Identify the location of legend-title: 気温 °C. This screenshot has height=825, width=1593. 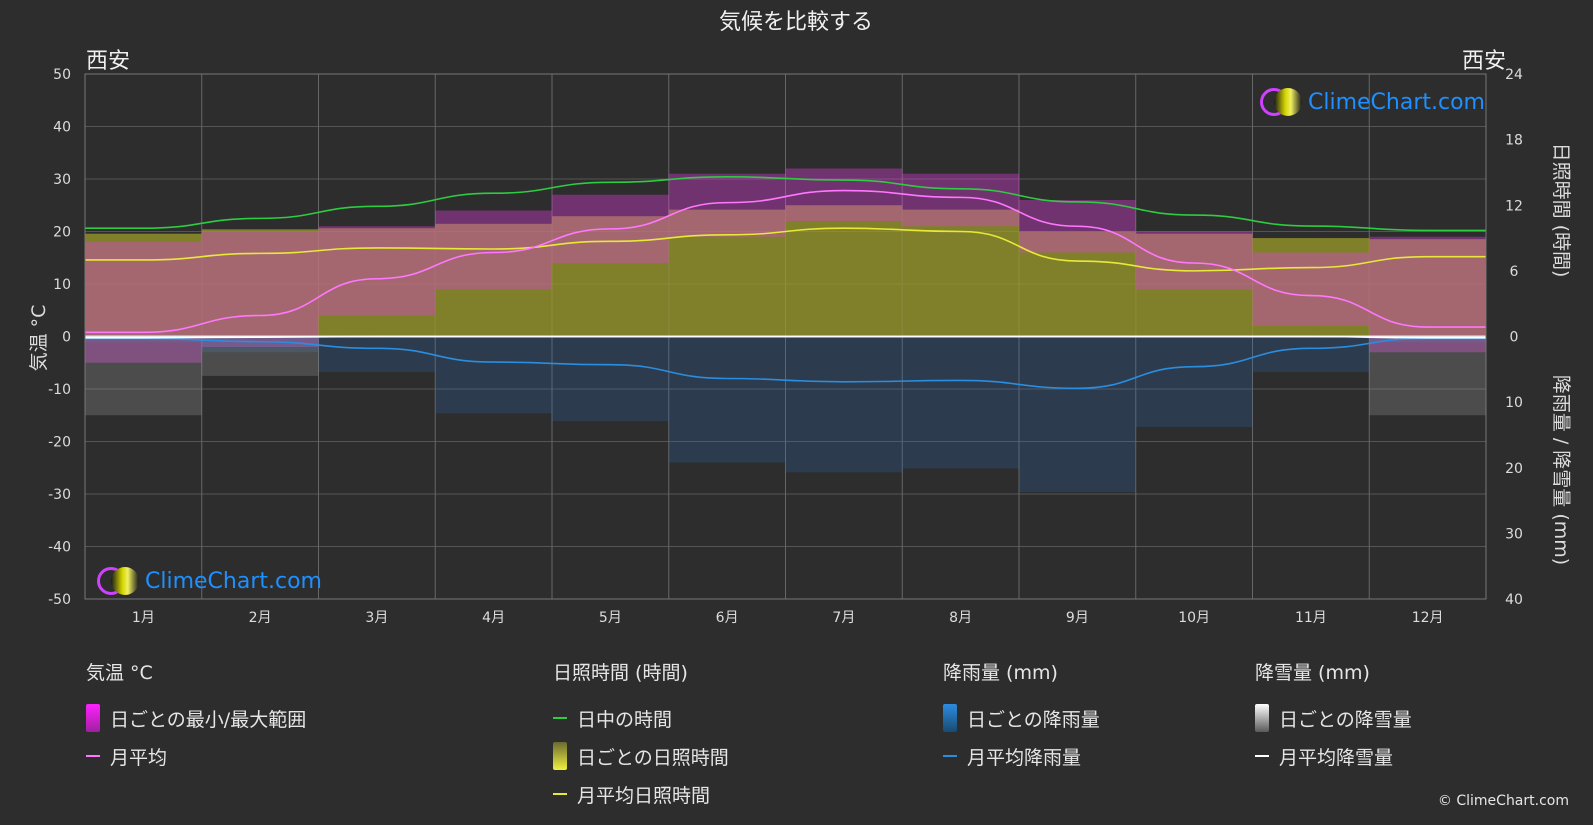
(119, 673).